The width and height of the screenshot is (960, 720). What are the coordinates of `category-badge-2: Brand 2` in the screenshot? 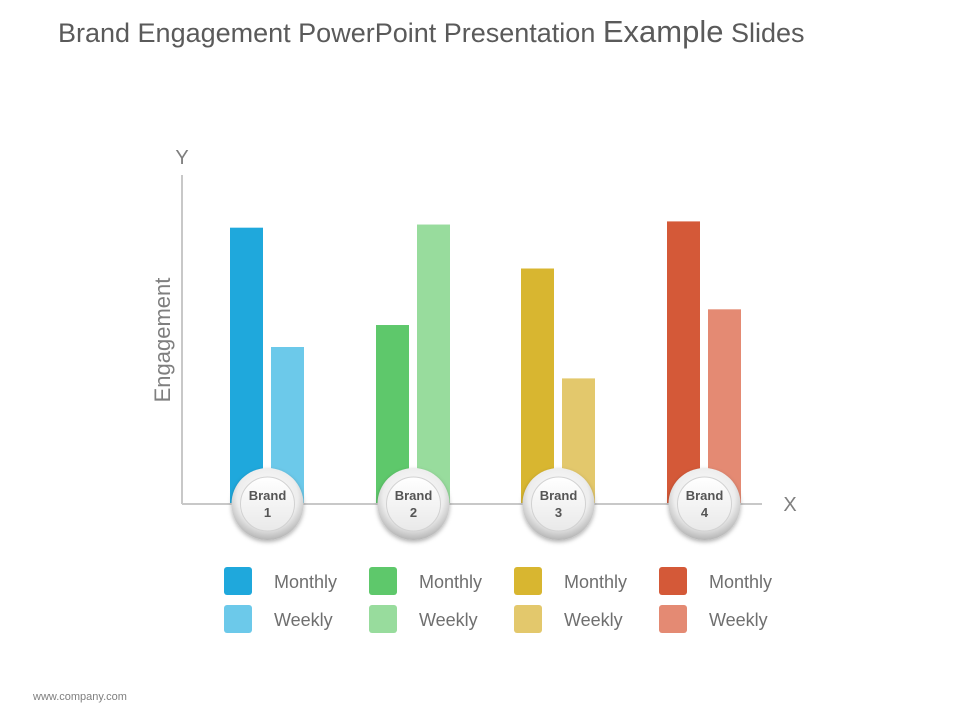 It's located at (413, 504).